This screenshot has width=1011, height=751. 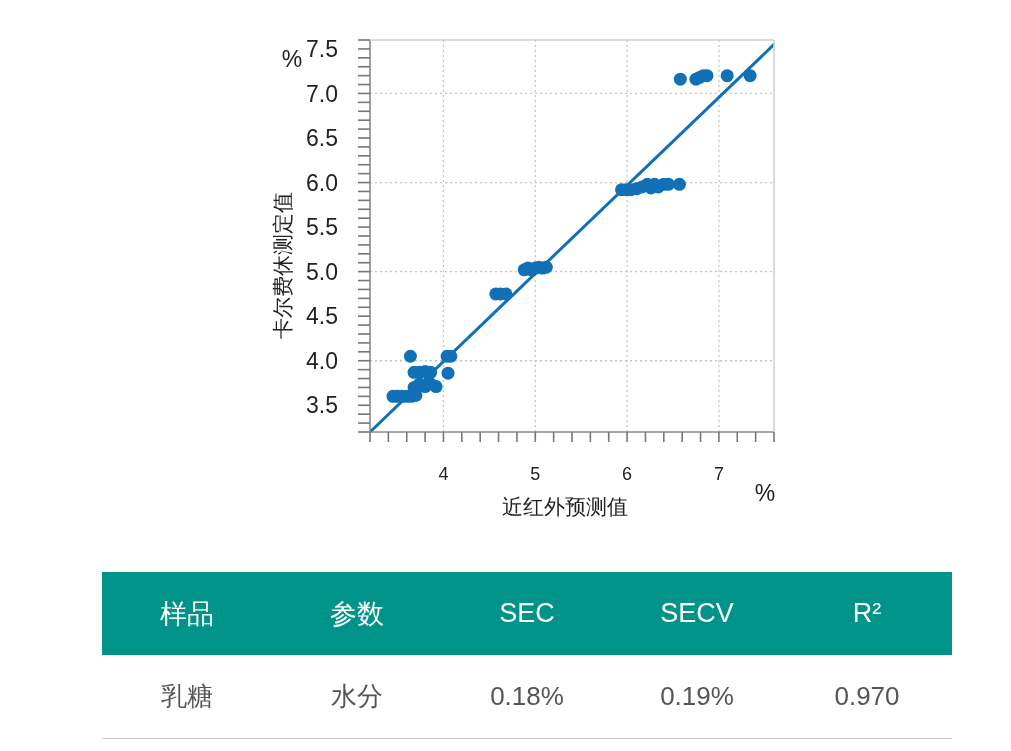 What do you see at coordinates (718, 473) in the screenshot?
I see `x-tick-label: 7` at bounding box center [718, 473].